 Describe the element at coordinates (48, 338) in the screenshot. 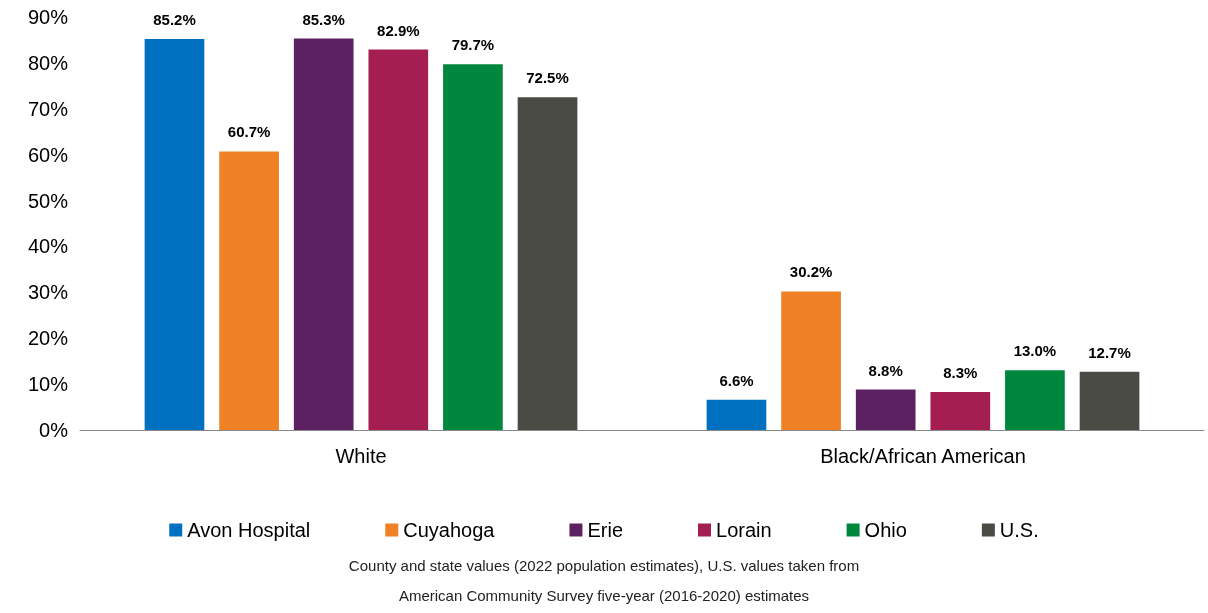

I see `y-tick-label: 20%` at that location.